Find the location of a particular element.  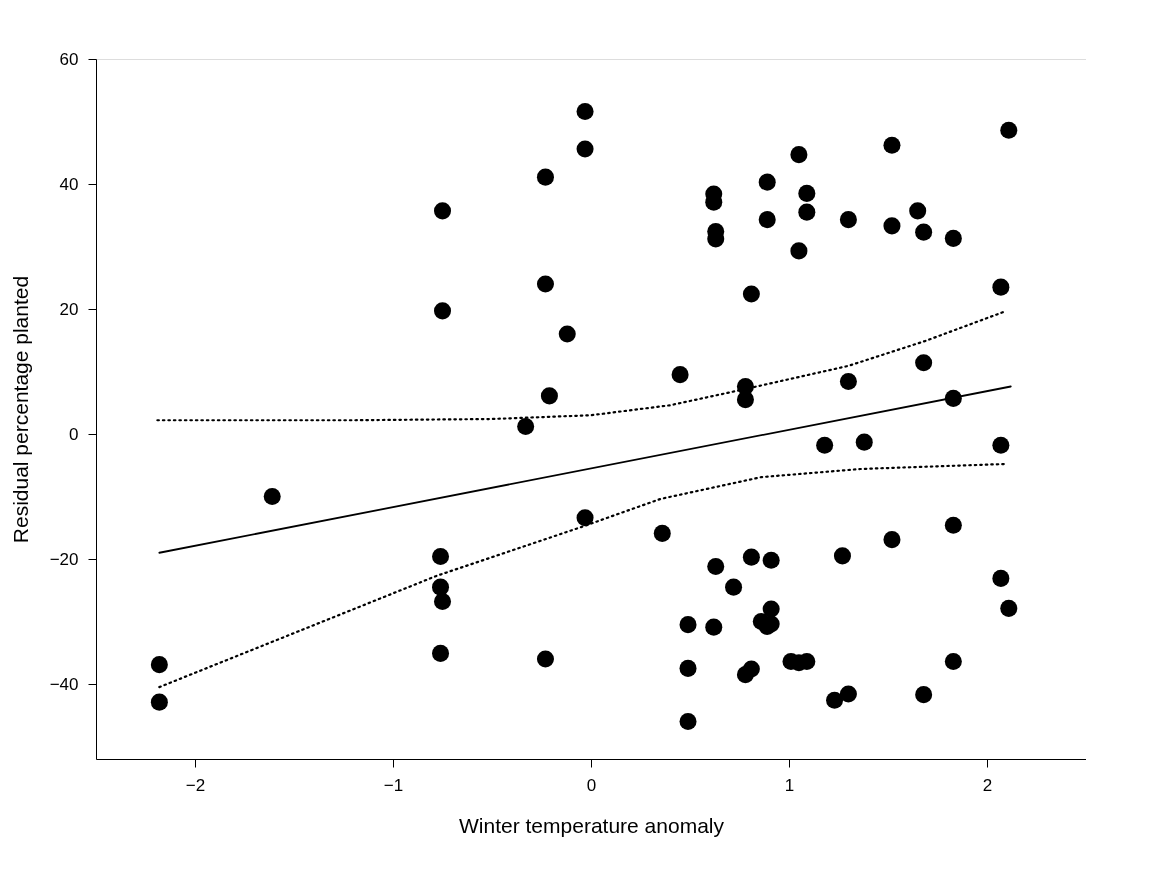

y-tick-label: 40 is located at coordinates (69, 184).